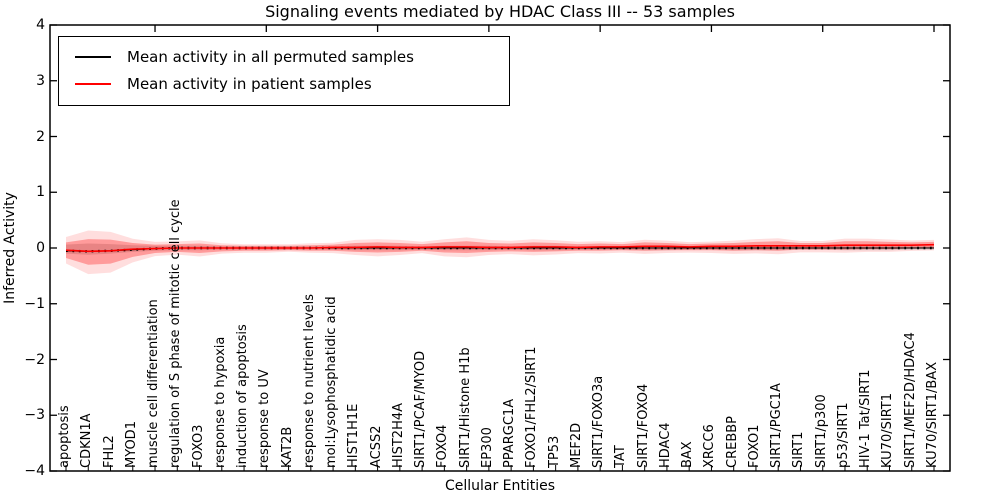 This screenshot has height=500, width=1000. Describe the element at coordinates (821, 431) in the screenshot. I see `x-tick-label: SIRT1/p300` at that location.